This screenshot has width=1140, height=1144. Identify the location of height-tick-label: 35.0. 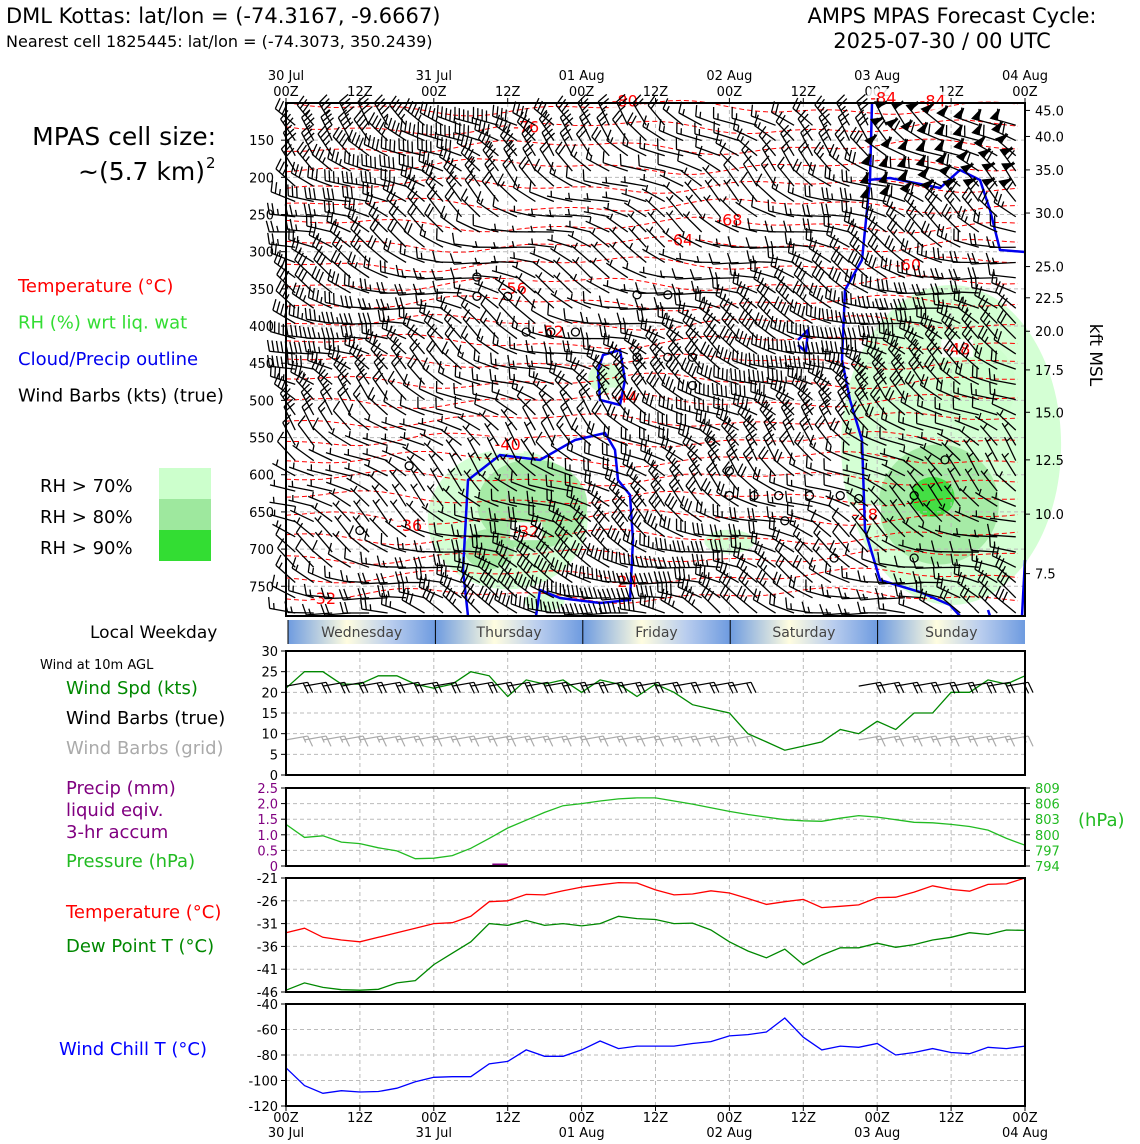
(1049, 171).